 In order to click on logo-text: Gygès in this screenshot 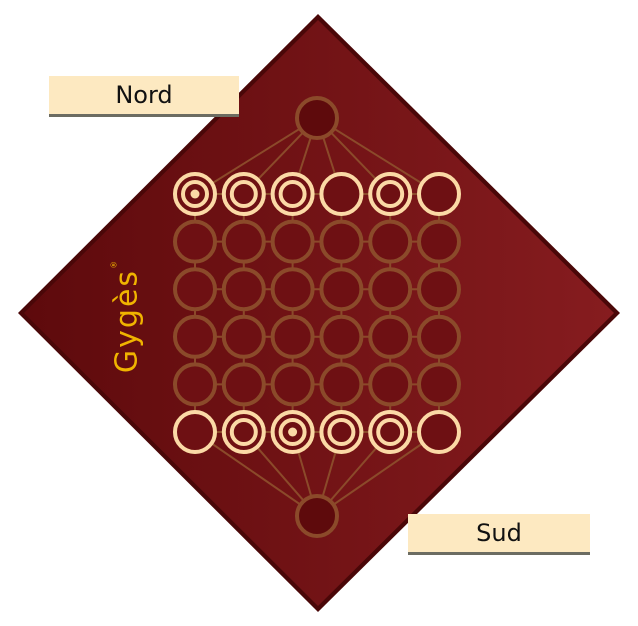, I will do `click(127, 321)`.